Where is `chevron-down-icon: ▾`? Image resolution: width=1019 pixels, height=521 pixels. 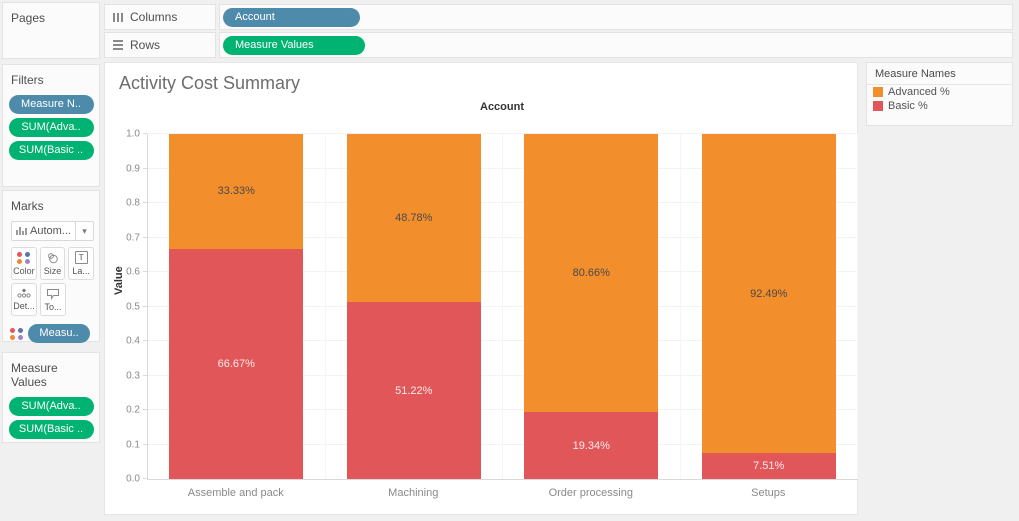 chevron-down-icon: ▾ is located at coordinates (84, 231).